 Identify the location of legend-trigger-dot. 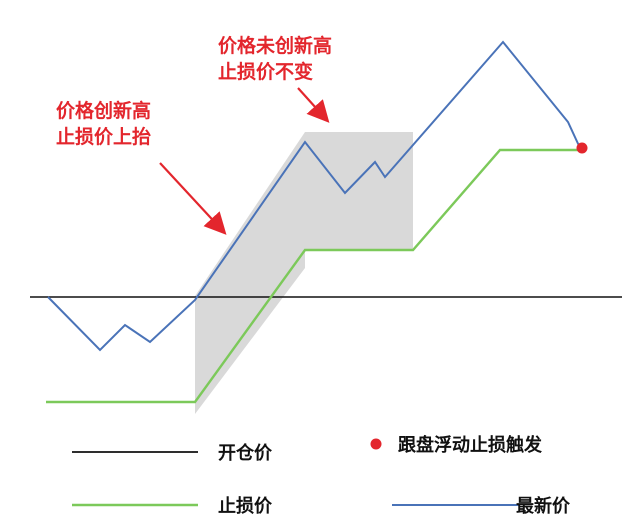
(376, 444).